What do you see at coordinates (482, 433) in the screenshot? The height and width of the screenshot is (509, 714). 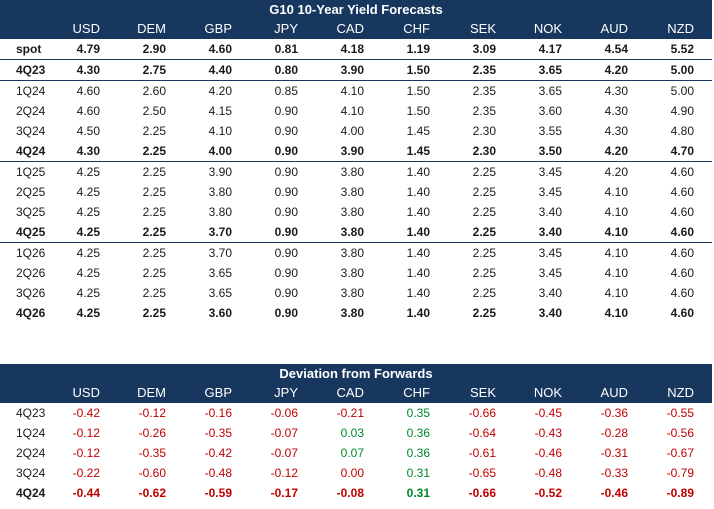 I see `table-cell: -0.64` at bounding box center [482, 433].